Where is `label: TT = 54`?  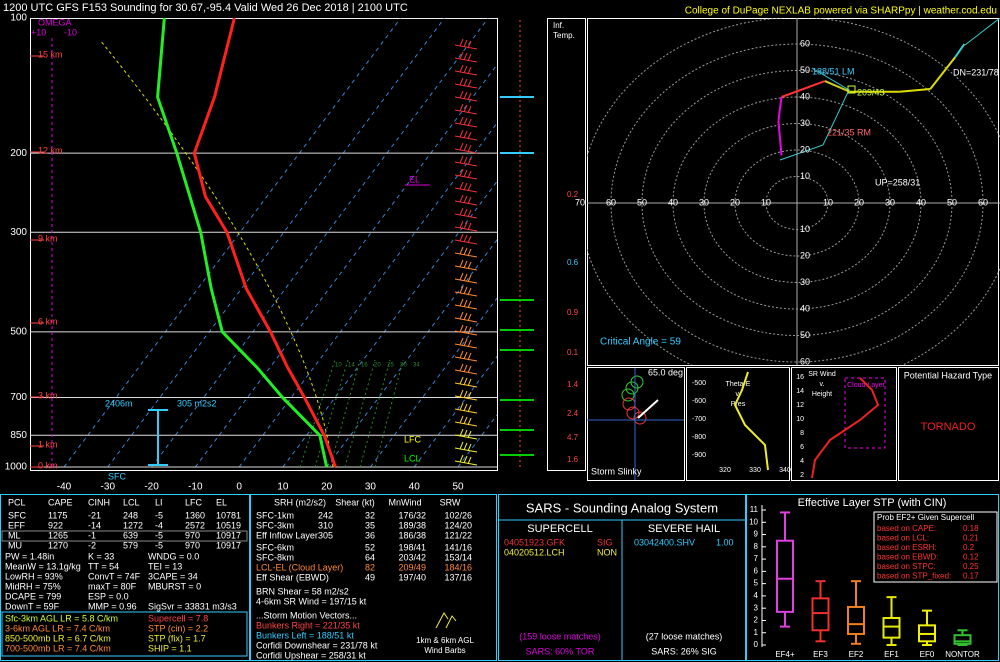 label: TT = 54 is located at coordinates (103, 566).